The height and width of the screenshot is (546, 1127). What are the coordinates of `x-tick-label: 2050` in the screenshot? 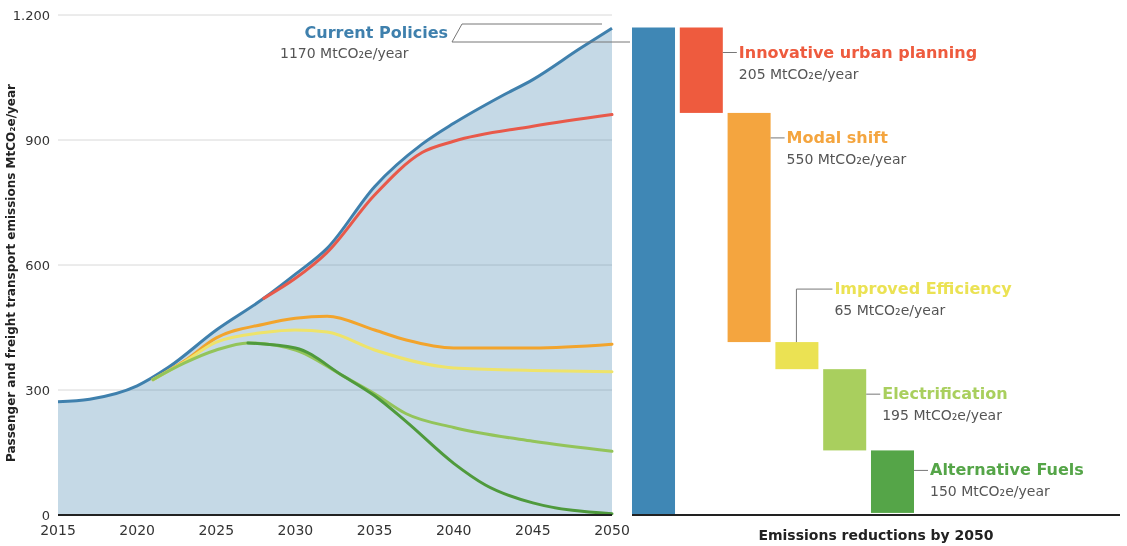 It's located at (612, 530).